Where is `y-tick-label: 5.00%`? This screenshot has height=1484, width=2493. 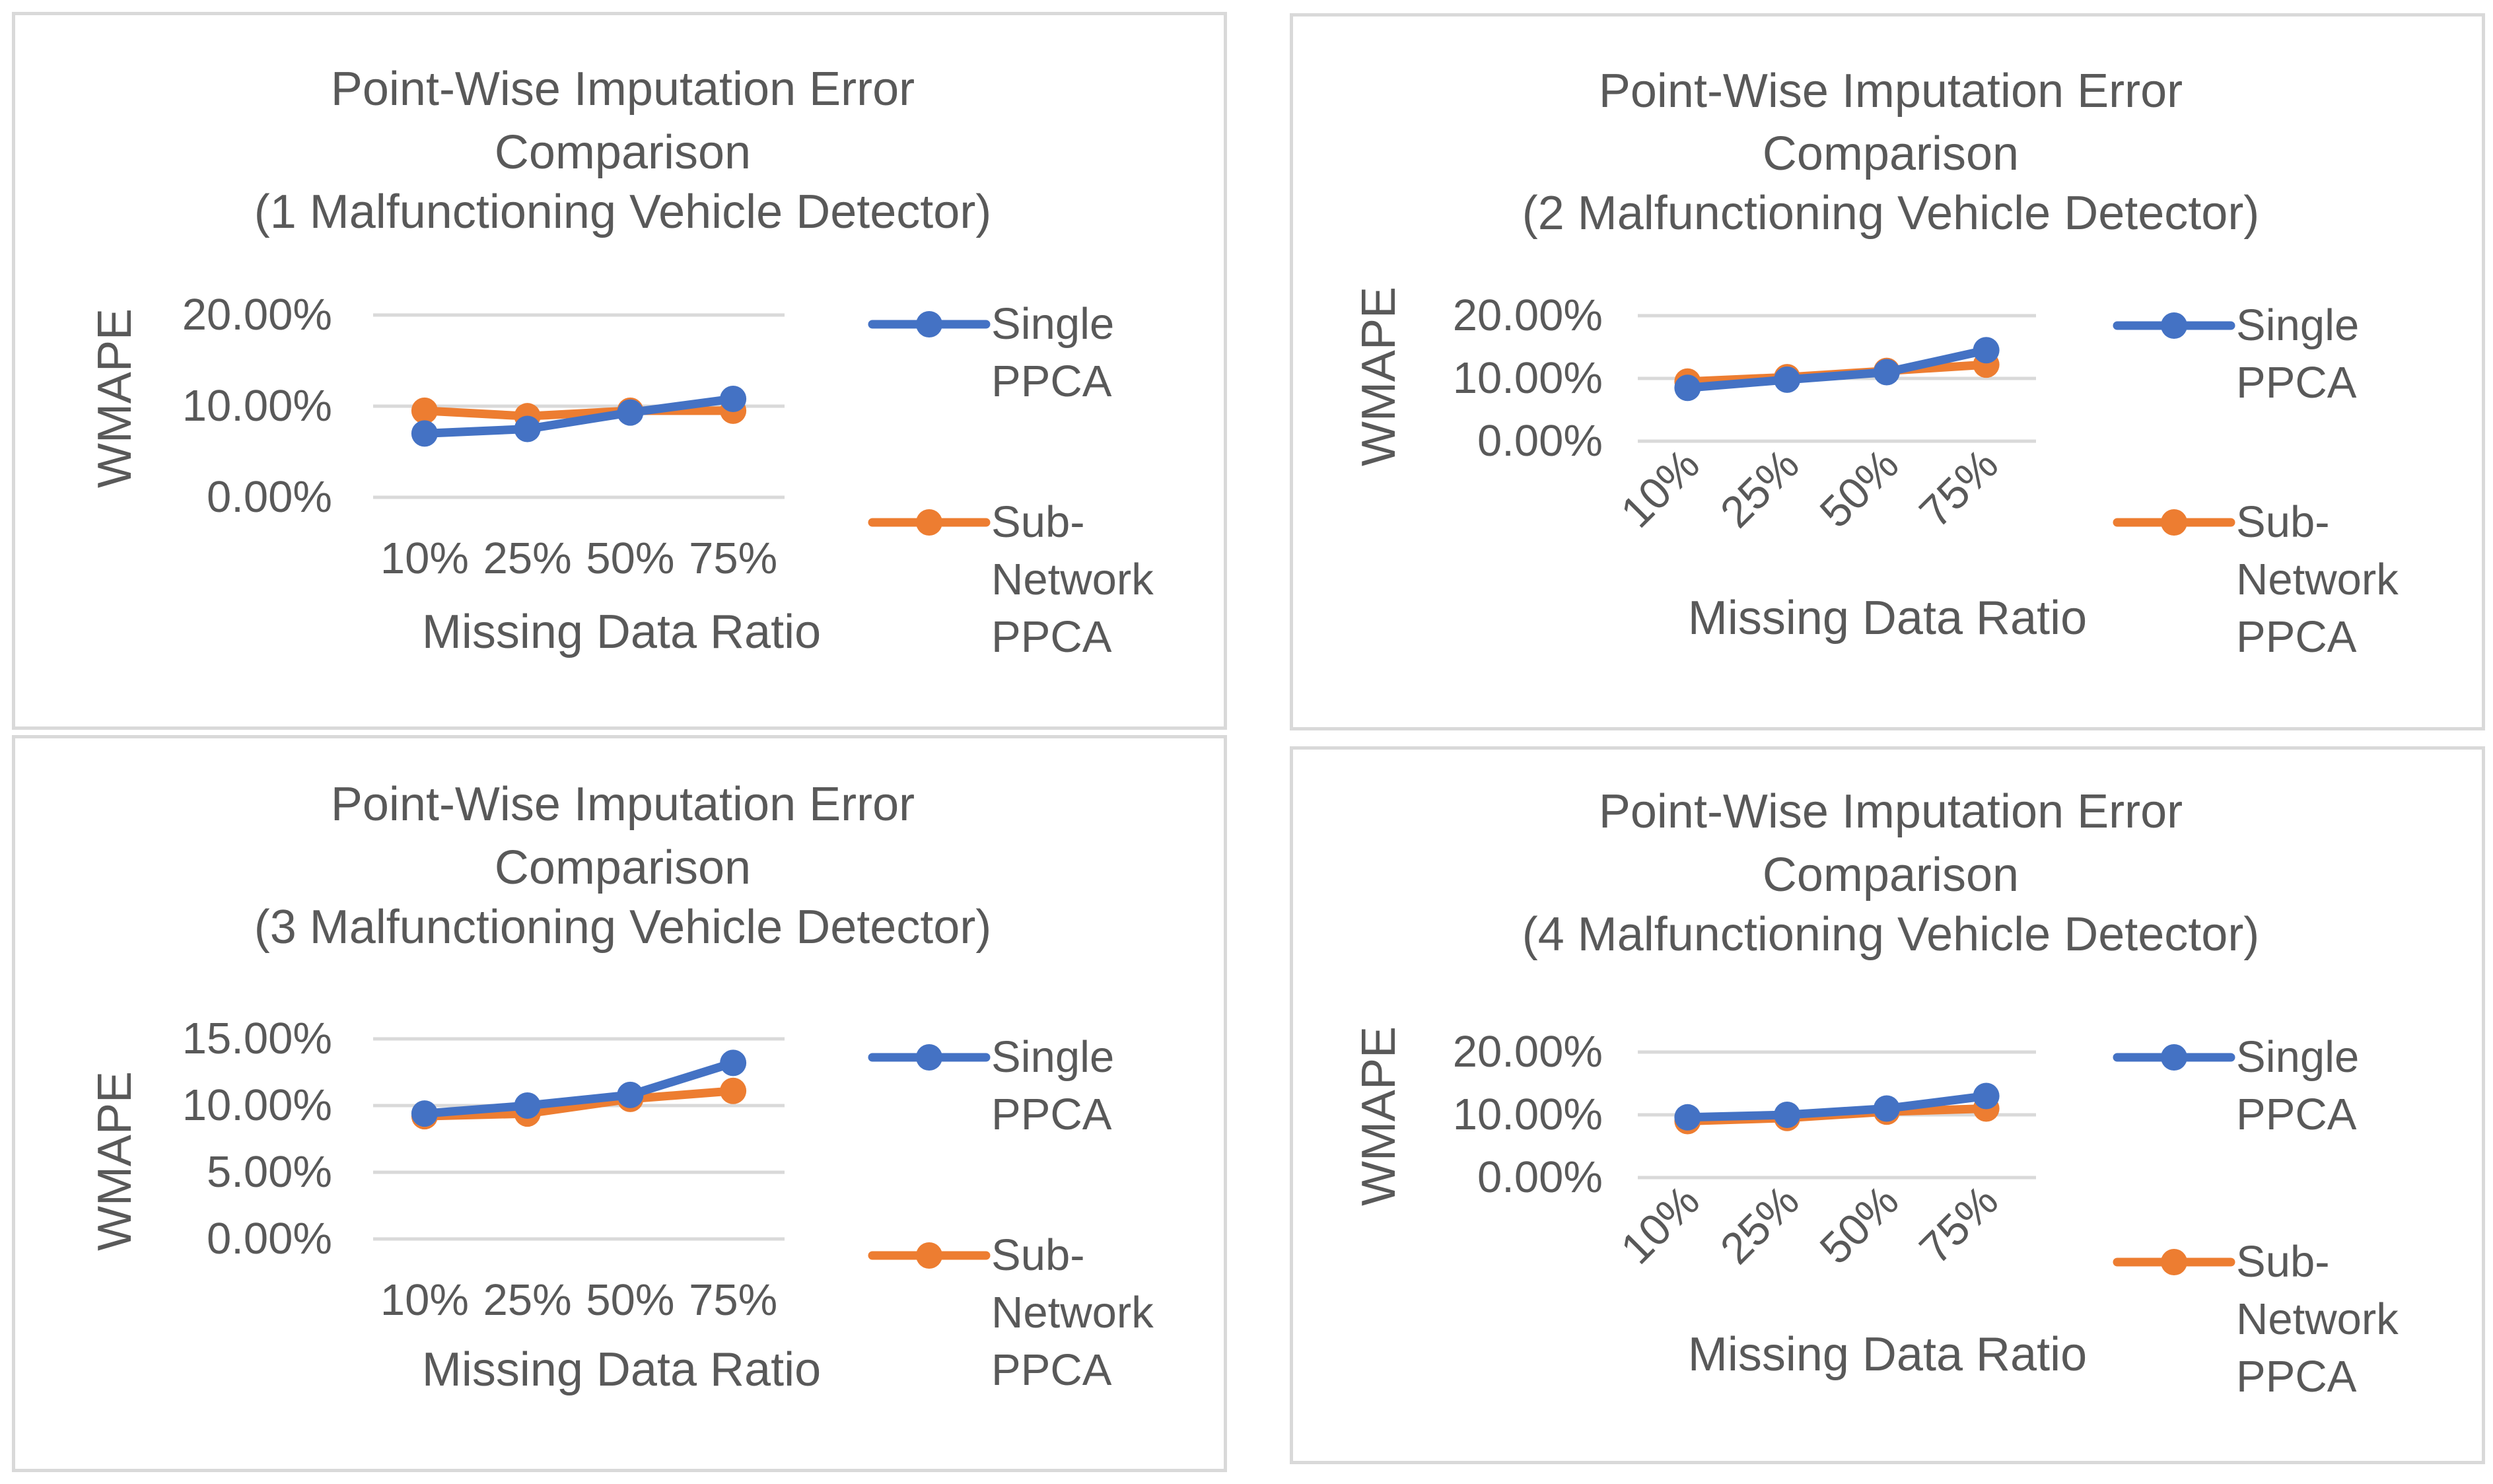
y-tick-label: 5.00% is located at coordinates (269, 1172).